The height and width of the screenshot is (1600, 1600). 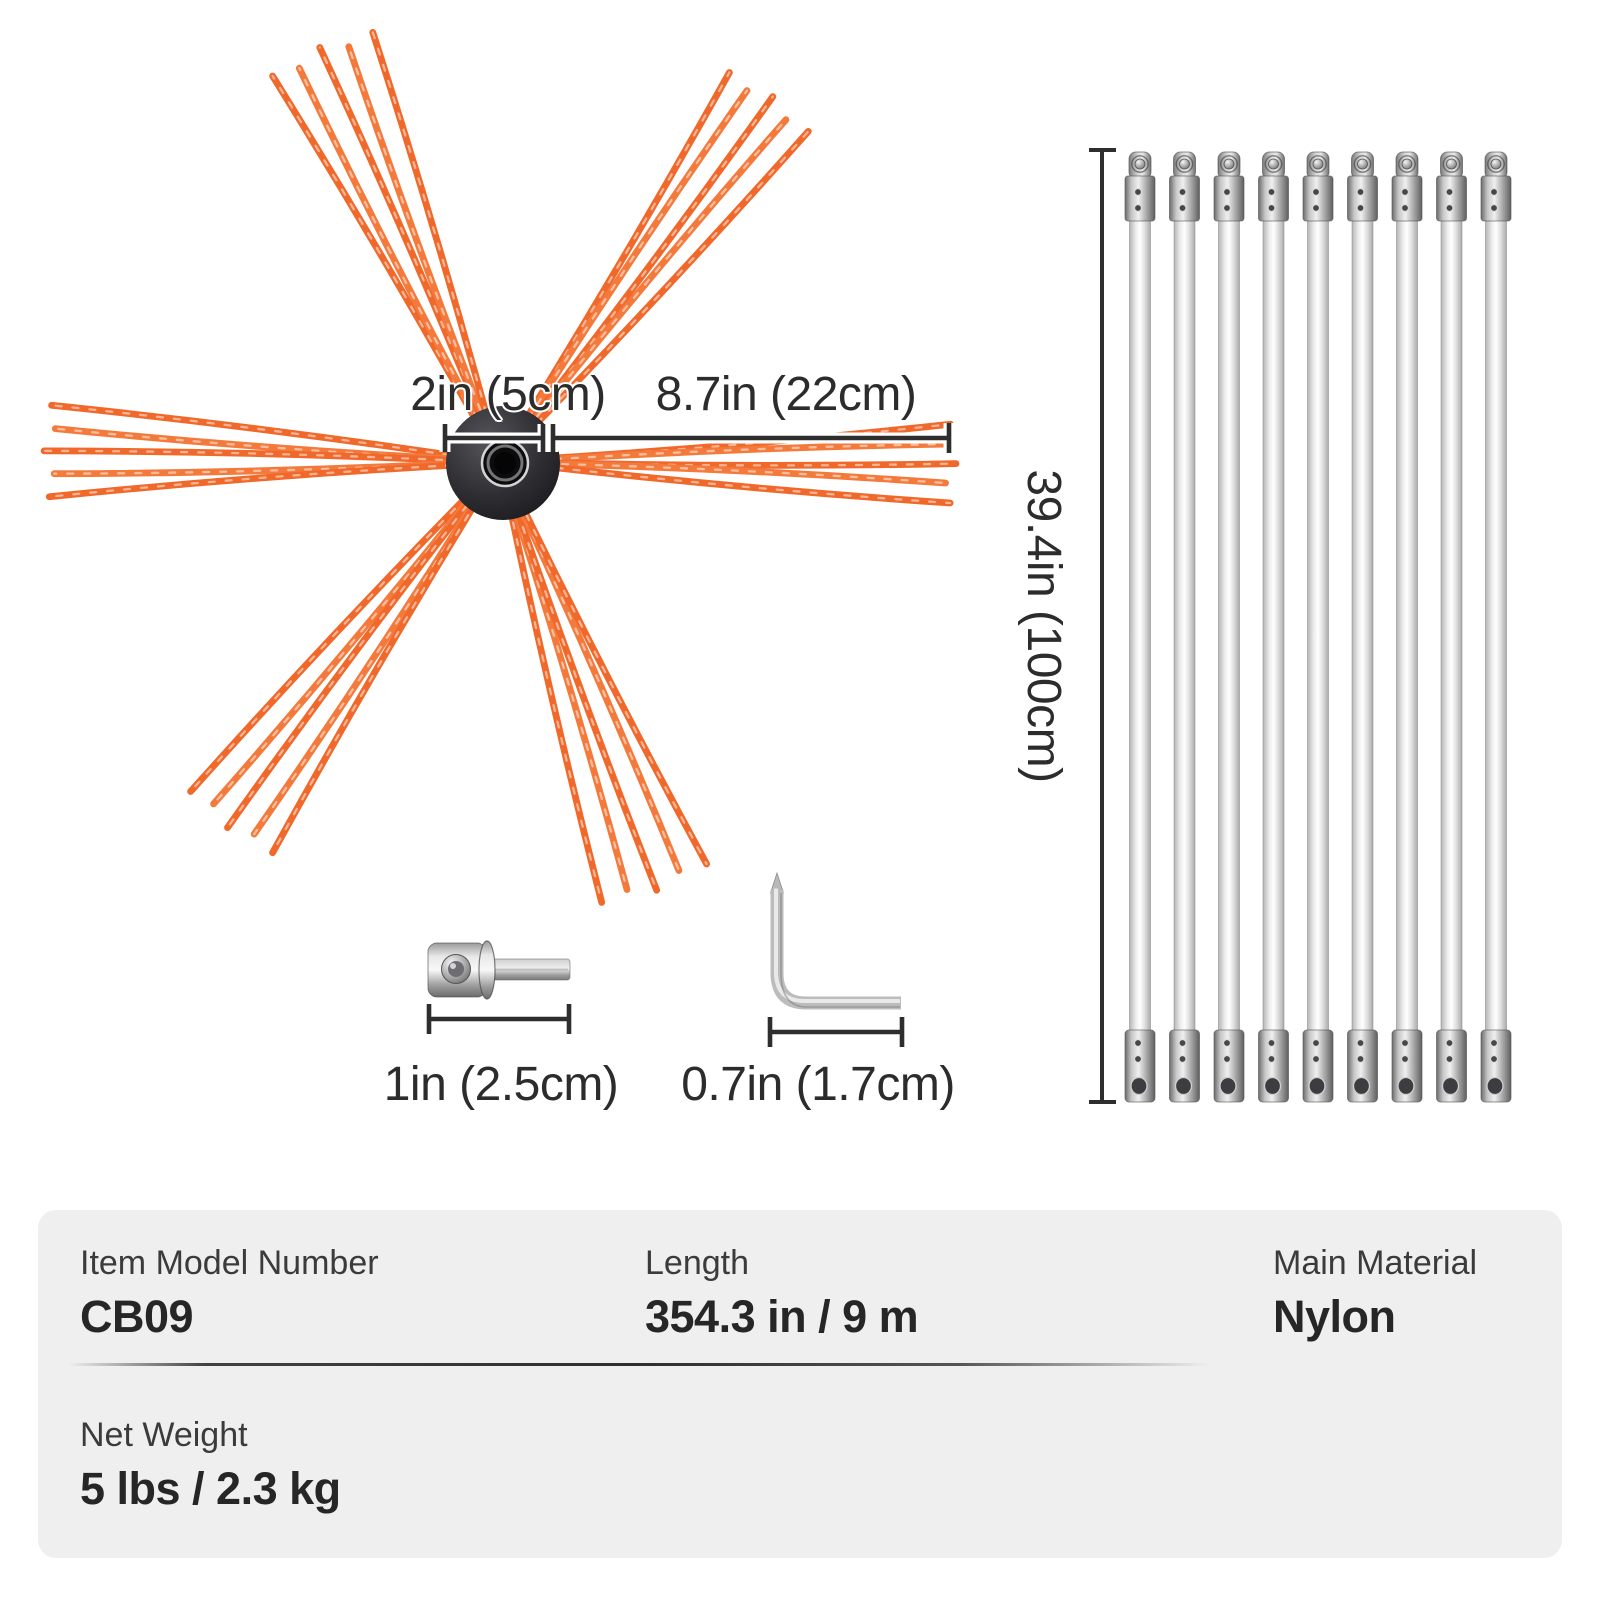 I want to click on spec-row-divider, so click(x=639, y=1364).